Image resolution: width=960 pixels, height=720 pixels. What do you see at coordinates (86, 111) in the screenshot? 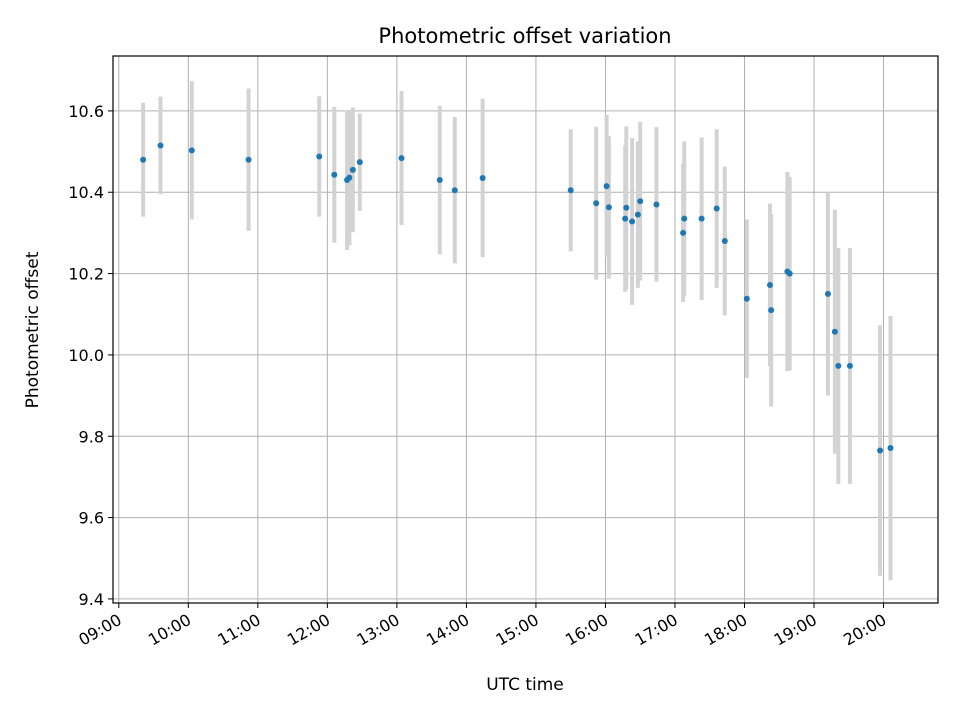
I see `y-tick-label: 10.6` at bounding box center [86, 111].